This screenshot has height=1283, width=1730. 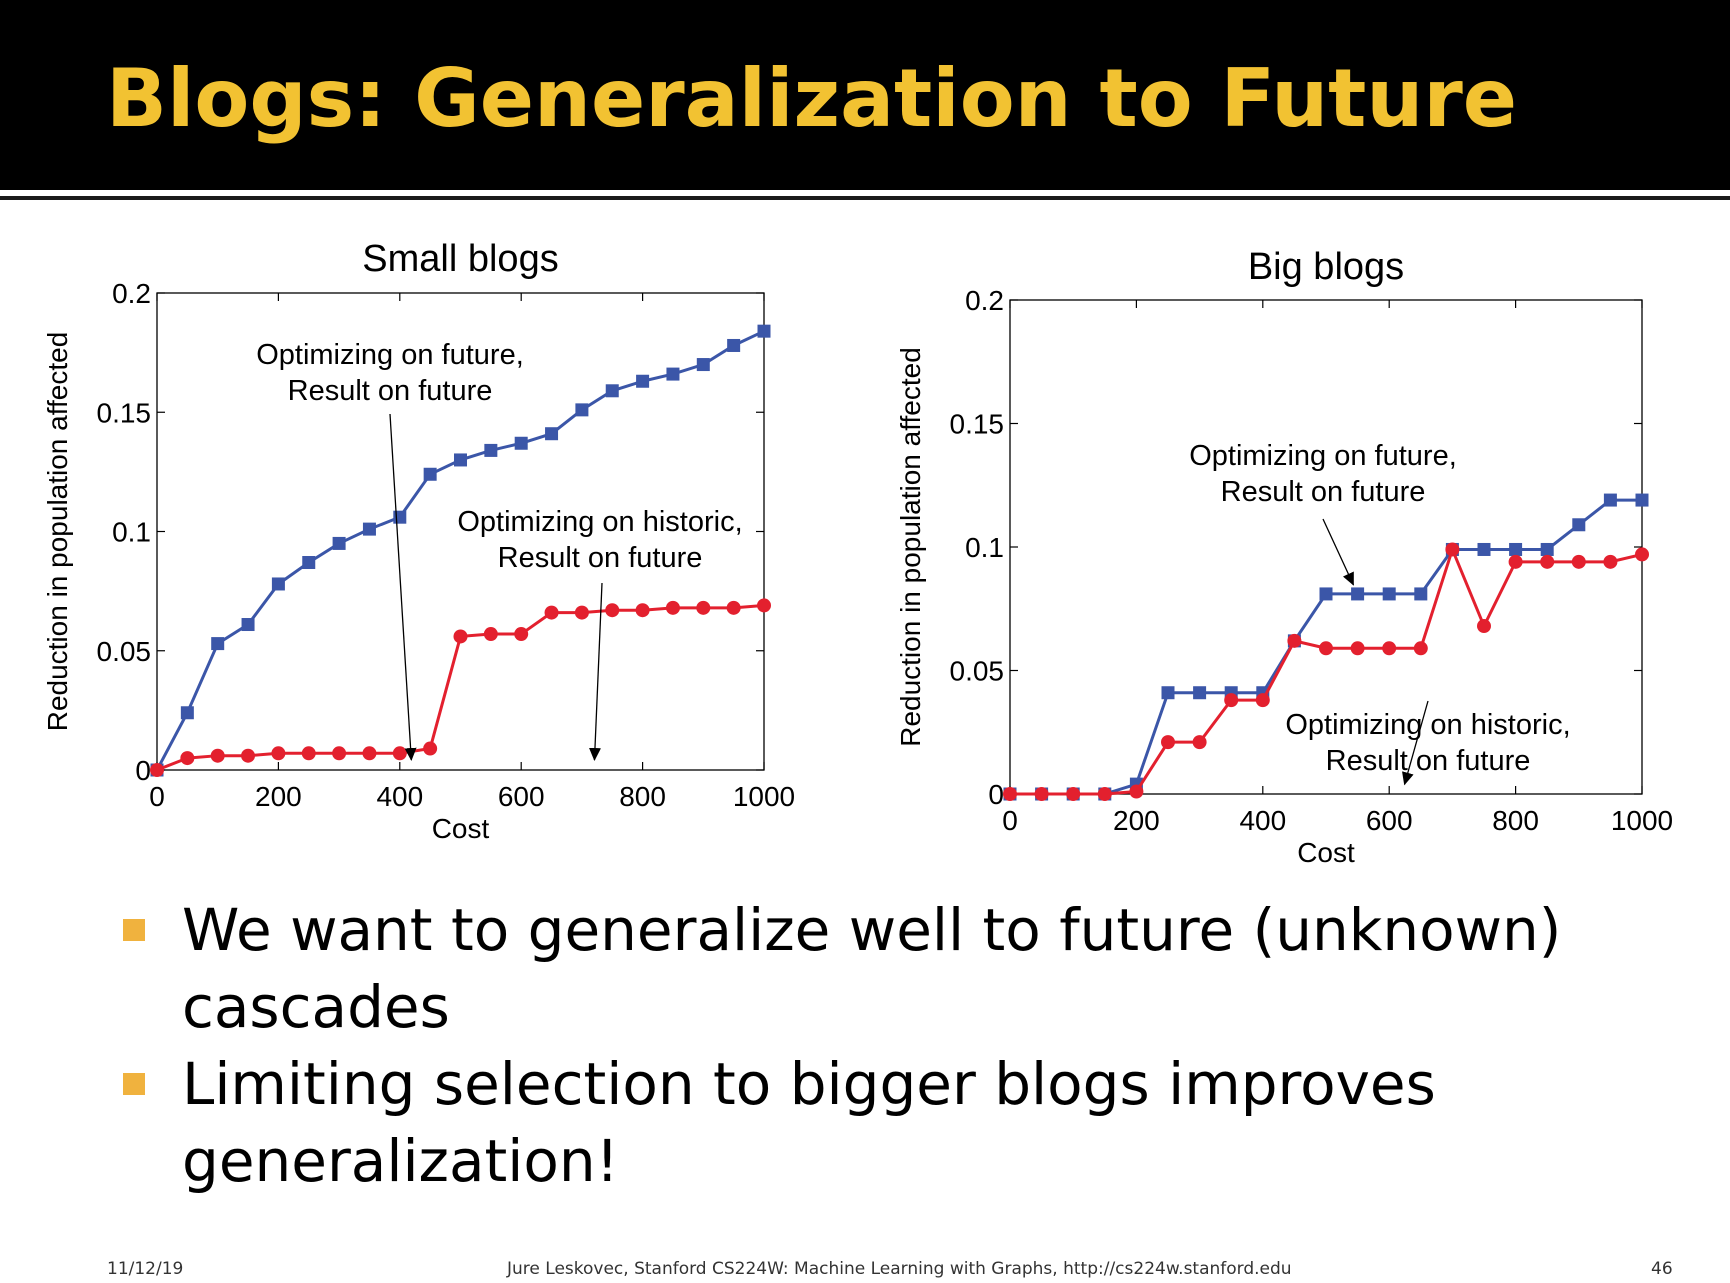 I want to click on title-divider, so click(x=865, y=198).